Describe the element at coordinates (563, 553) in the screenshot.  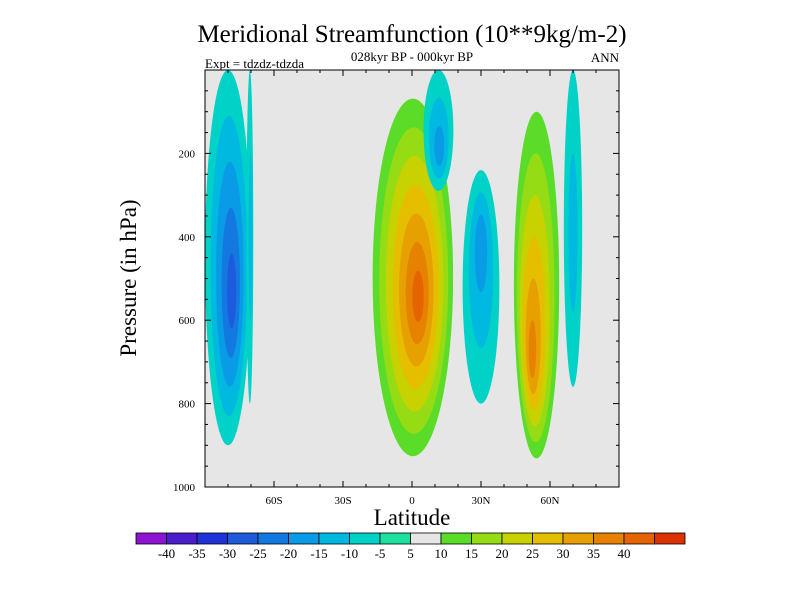
I see `colorbar-label: 30` at that location.